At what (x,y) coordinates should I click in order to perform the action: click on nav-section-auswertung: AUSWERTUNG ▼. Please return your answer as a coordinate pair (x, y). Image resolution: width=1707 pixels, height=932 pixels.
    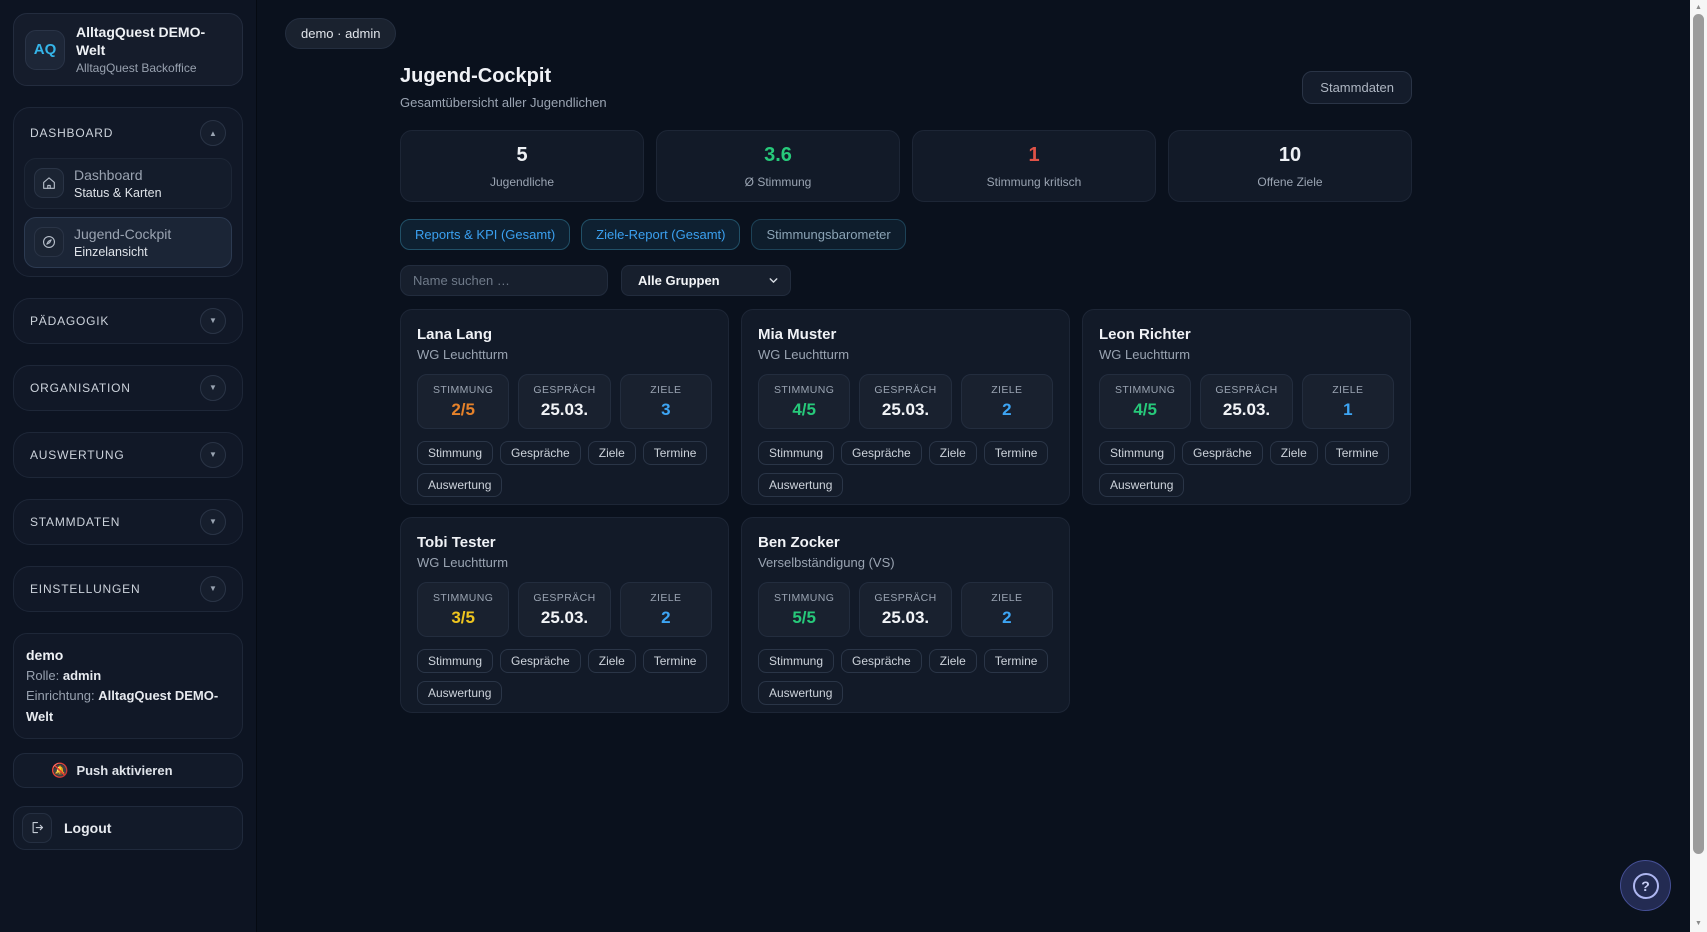
    Looking at the image, I should click on (128, 454).